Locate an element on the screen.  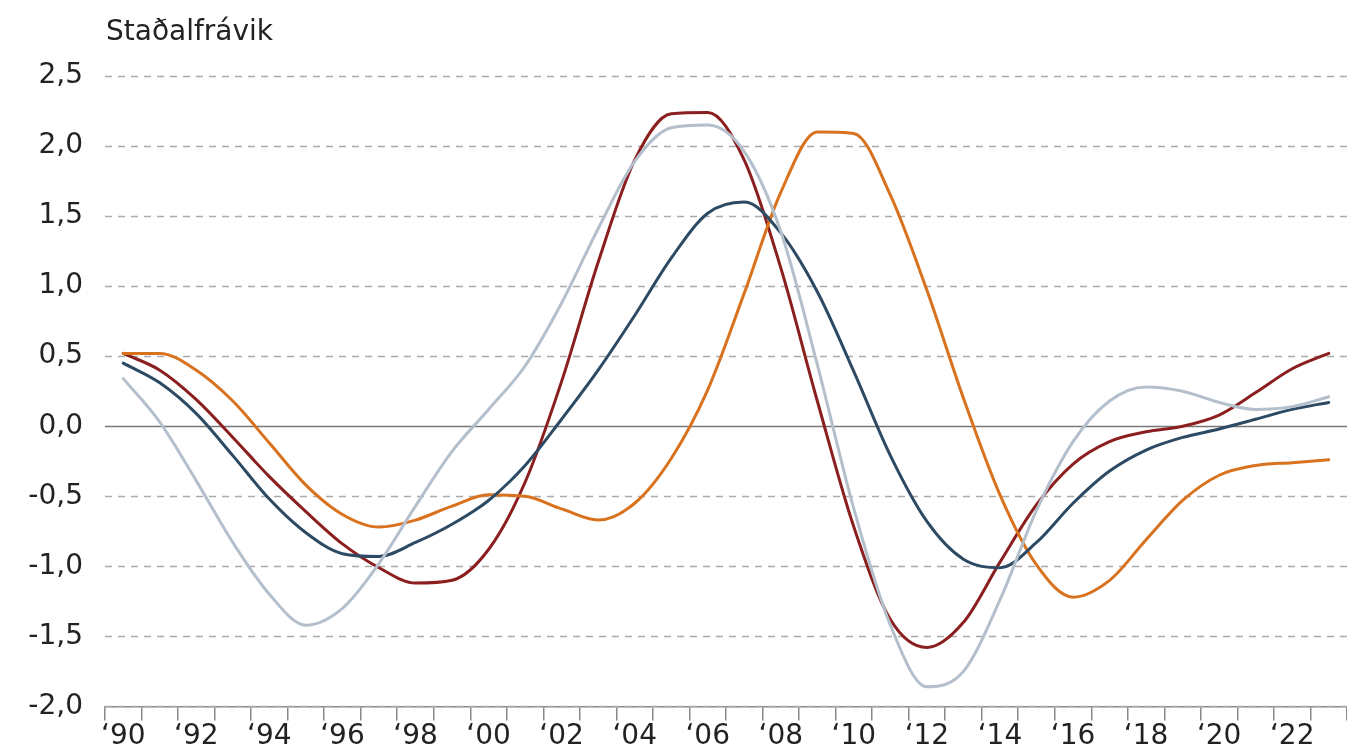
y-tick-label: -0,5 is located at coordinates (55, 494).